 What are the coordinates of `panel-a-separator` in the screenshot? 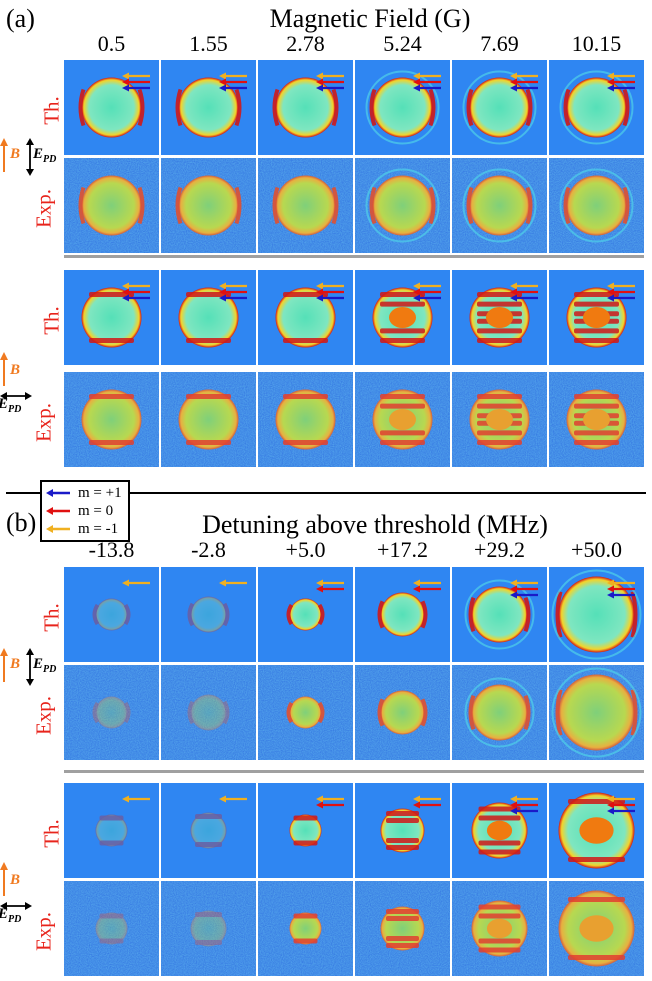 It's located at (354, 256).